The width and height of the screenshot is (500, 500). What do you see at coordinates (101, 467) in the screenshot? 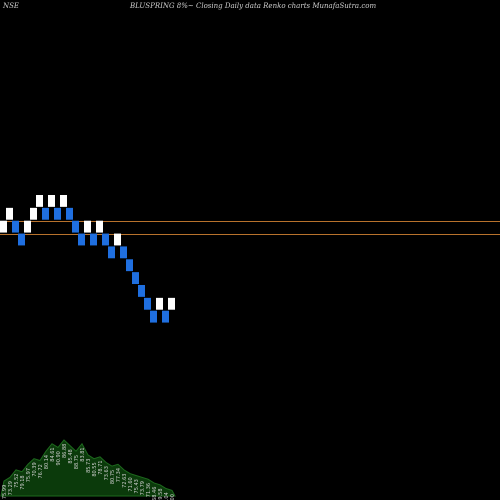
I see `volume-label-17: 78.71` at bounding box center [101, 467].